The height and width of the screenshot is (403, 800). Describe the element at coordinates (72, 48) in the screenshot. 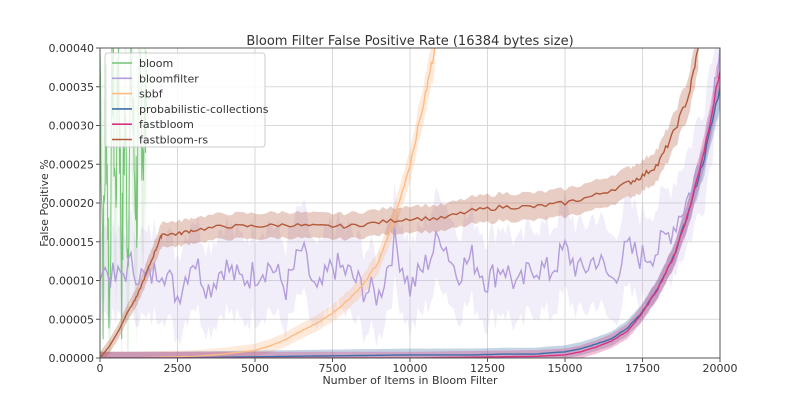

I see `y-tick-label: 0.00040` at that location.